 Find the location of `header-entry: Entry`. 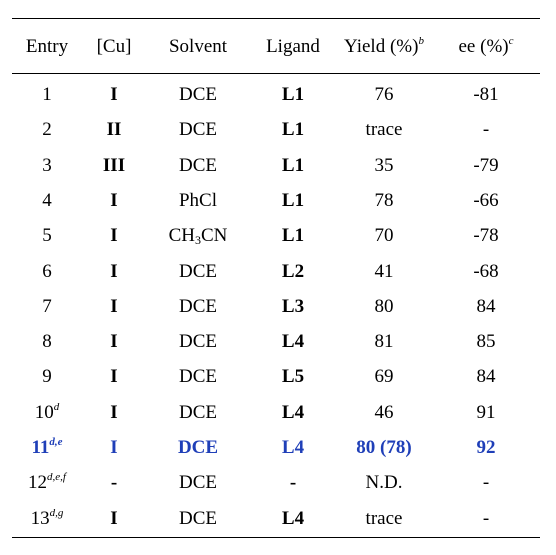

header-entry: Entry is located at coordinates (47, 46).